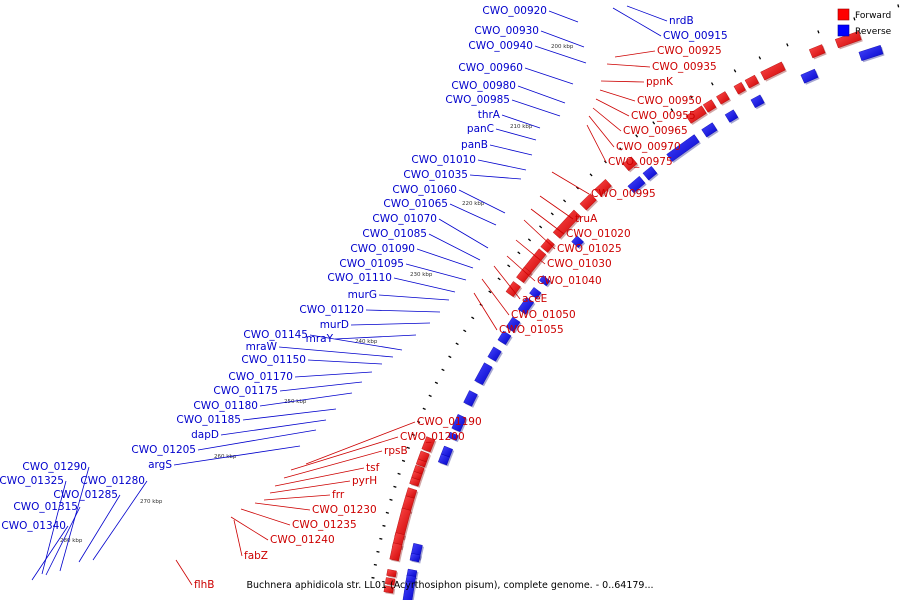 The width and height of the screenshot is (900, 600). Describe the element at coordinates (50, 553) in the screenshot. I see `reverse-label-37-leader` at that location.